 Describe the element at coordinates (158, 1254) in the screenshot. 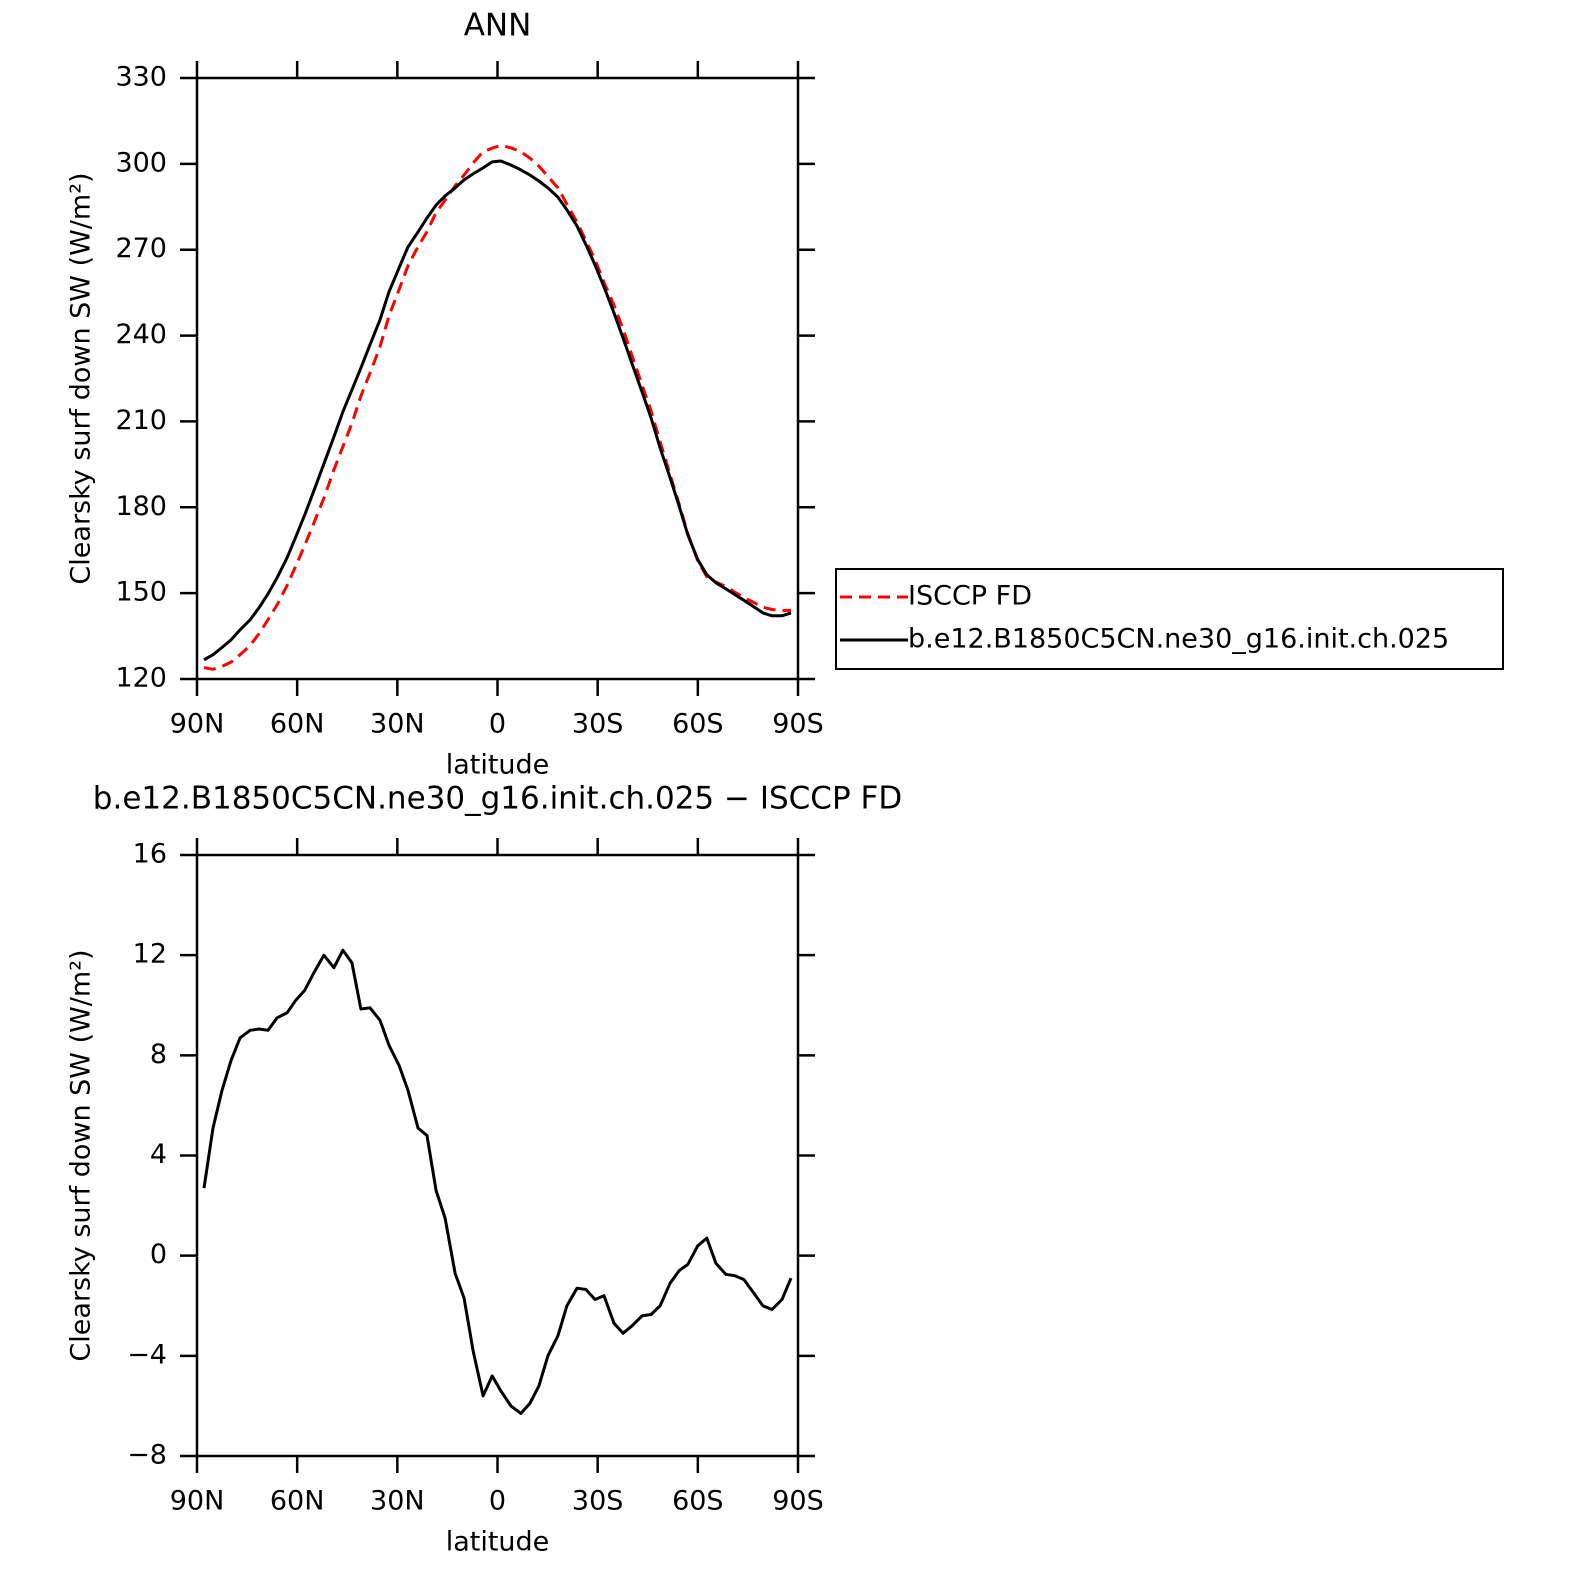

I see `y-tick-label: 0` at that location.